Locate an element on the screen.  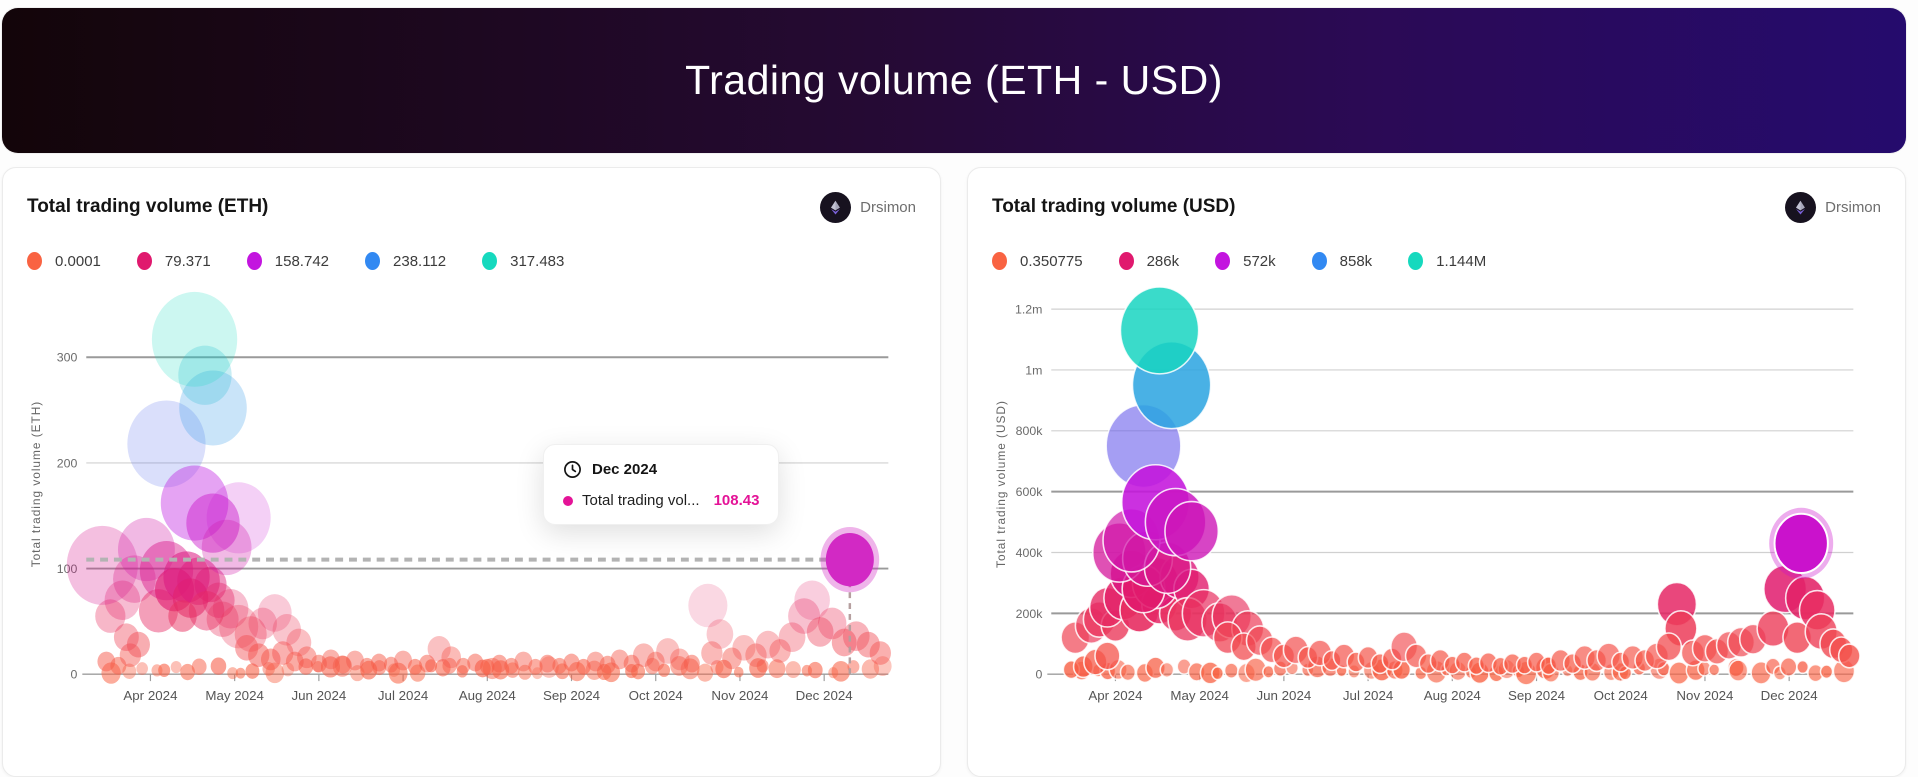
legend-item: 0.350775 is located at coordinates (1037, 261).